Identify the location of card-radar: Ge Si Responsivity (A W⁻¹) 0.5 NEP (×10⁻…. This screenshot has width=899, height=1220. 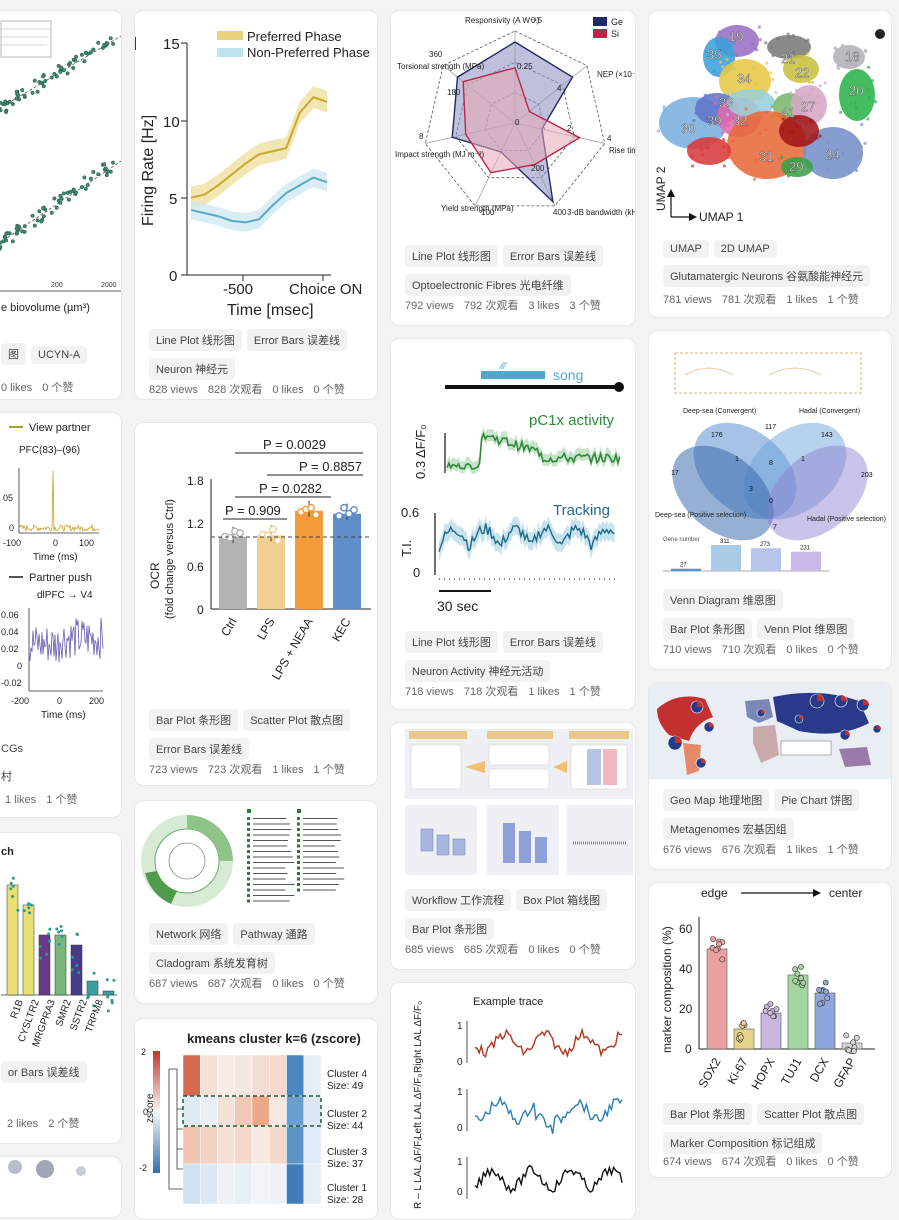
(513, 168).